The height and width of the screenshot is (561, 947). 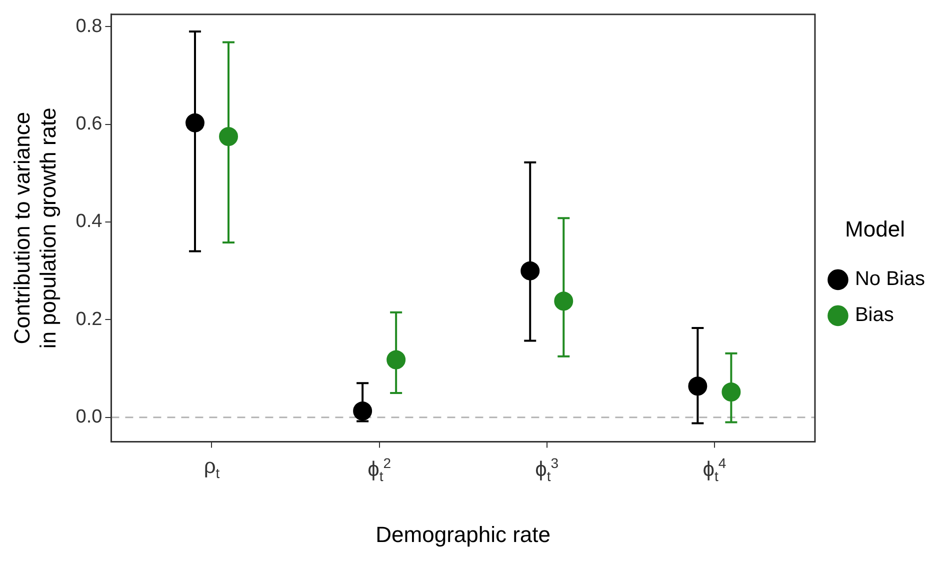 I want to click on legend-title: Model, so click(x=875, y=229).